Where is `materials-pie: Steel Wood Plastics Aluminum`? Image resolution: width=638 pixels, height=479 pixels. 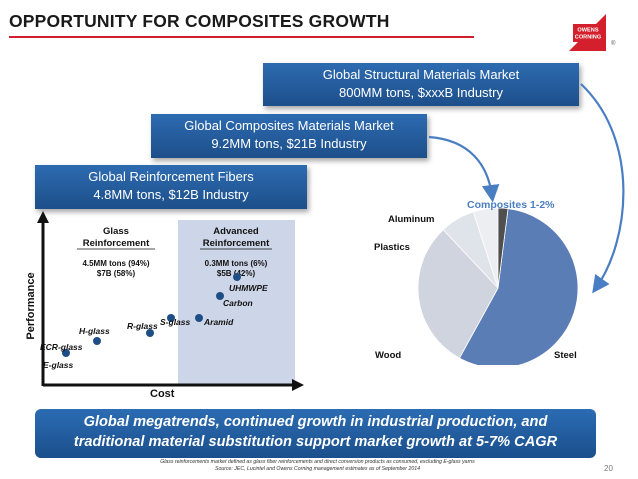
materials-pie: Steel Wood Plastics Aluminum is located at coordinates (476, 286).